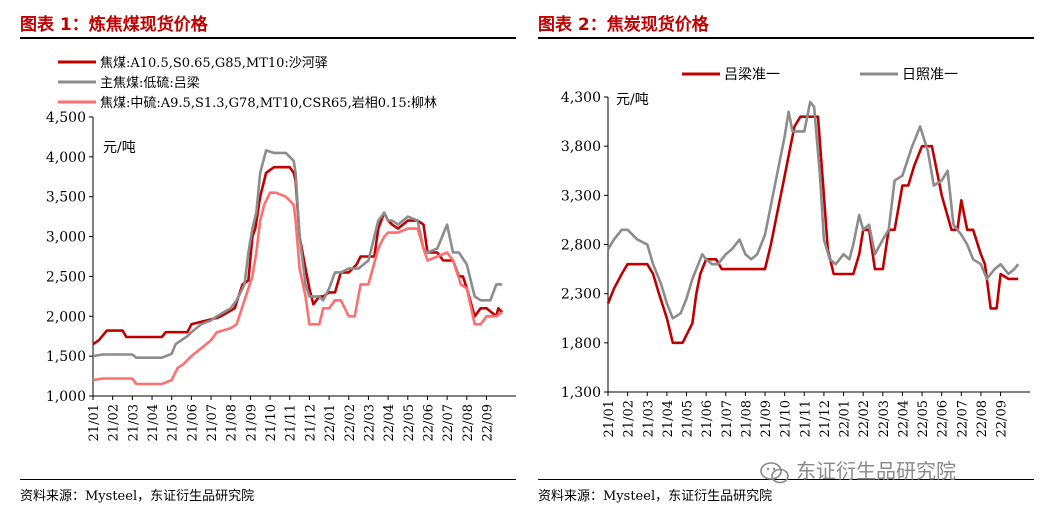 This screenshot has width=1049, height=515. I want to click on y-tick-label: 1,300, so click(581, 393).